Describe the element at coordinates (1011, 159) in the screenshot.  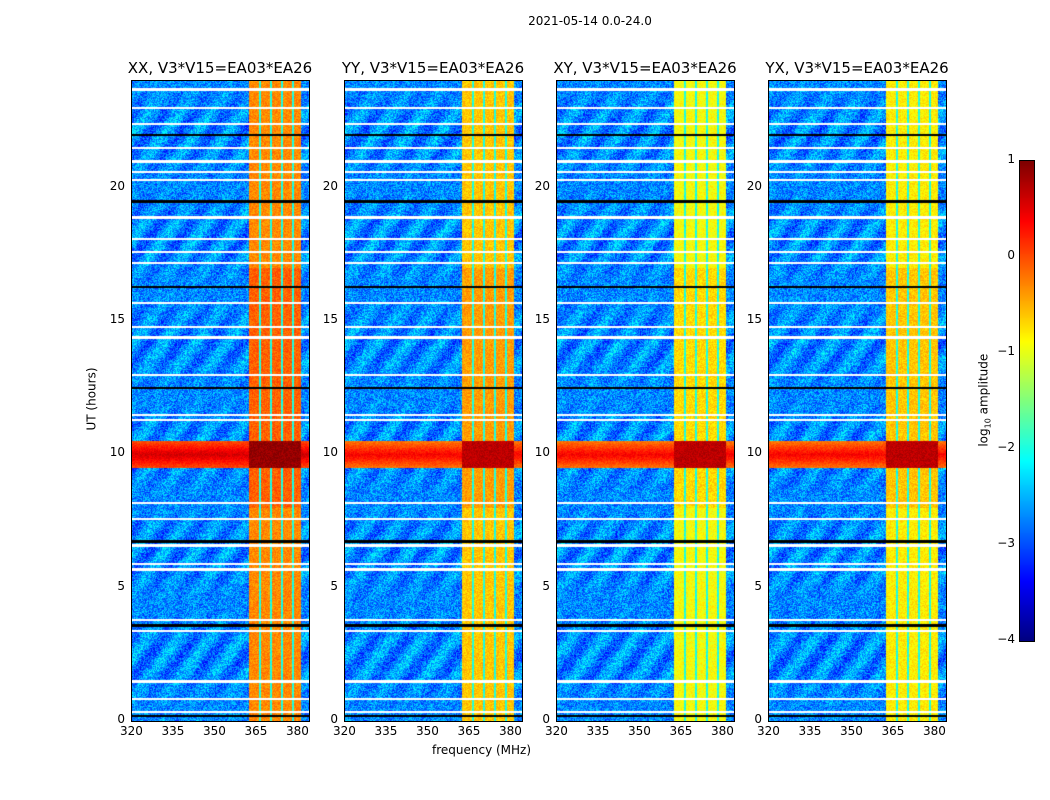
I see `colorbar-tick-label: 1` at that location.